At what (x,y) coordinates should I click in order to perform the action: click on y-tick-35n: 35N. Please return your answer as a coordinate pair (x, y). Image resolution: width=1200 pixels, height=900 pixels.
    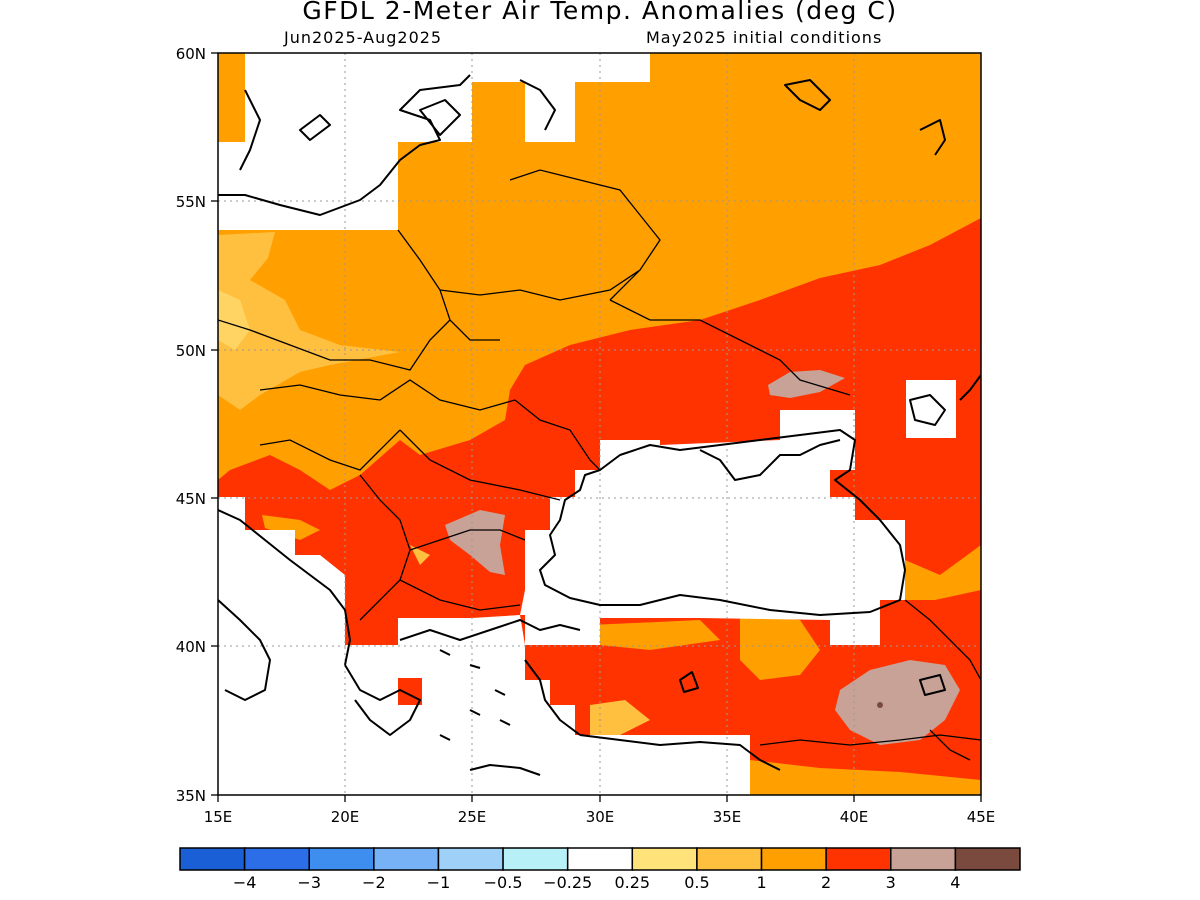
    Looking at the image, I should click on (191, 796).